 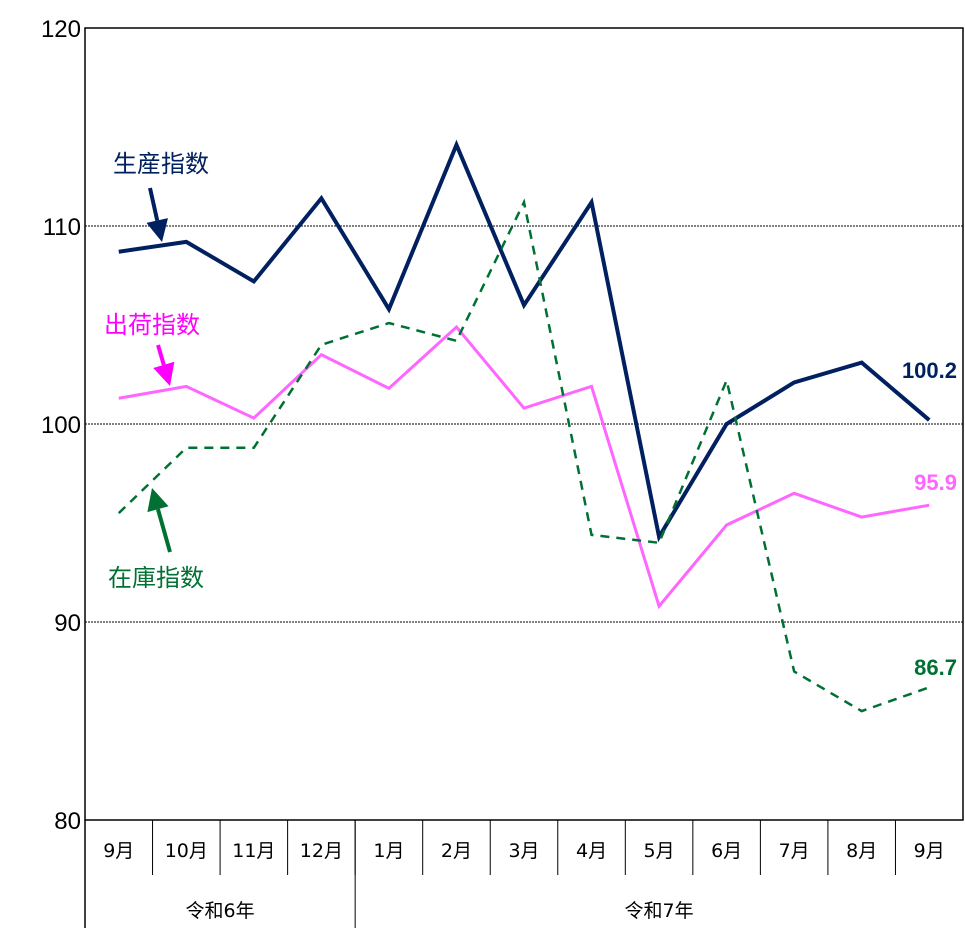 I want to click on series-label: 出荷指数, so click(x=152, y=325).